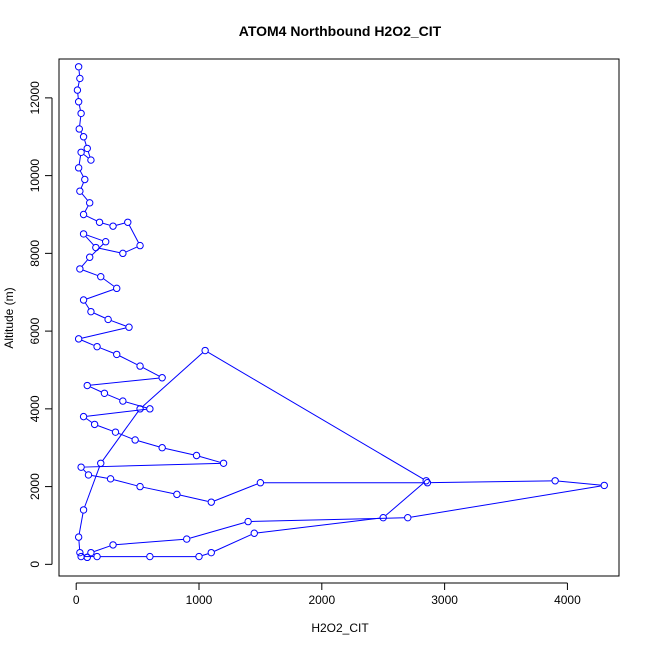  Describe the element at coordinates (35, 253) in the screenshot. I see `y-tick-label: 8000` at that location.